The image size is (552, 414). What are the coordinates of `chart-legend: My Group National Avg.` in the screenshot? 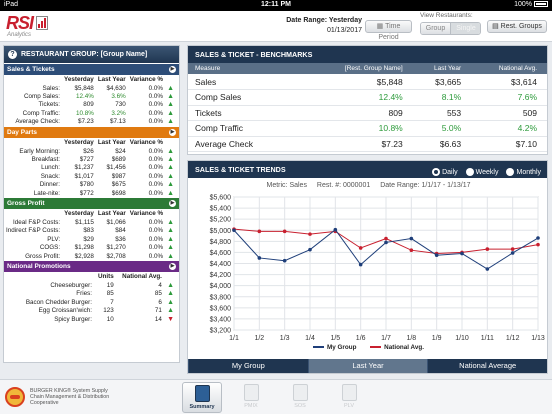 It's located at (368, 347).